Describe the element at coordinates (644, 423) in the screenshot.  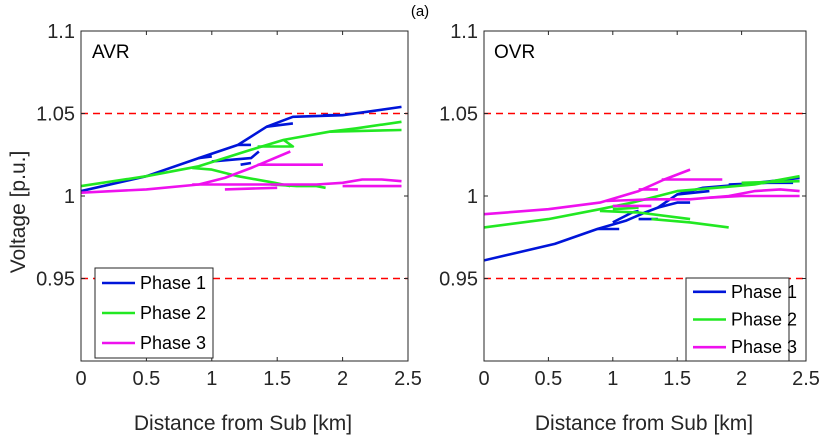
I see `x-axis-label-ovr: Distance from Sub [km]` at that location.